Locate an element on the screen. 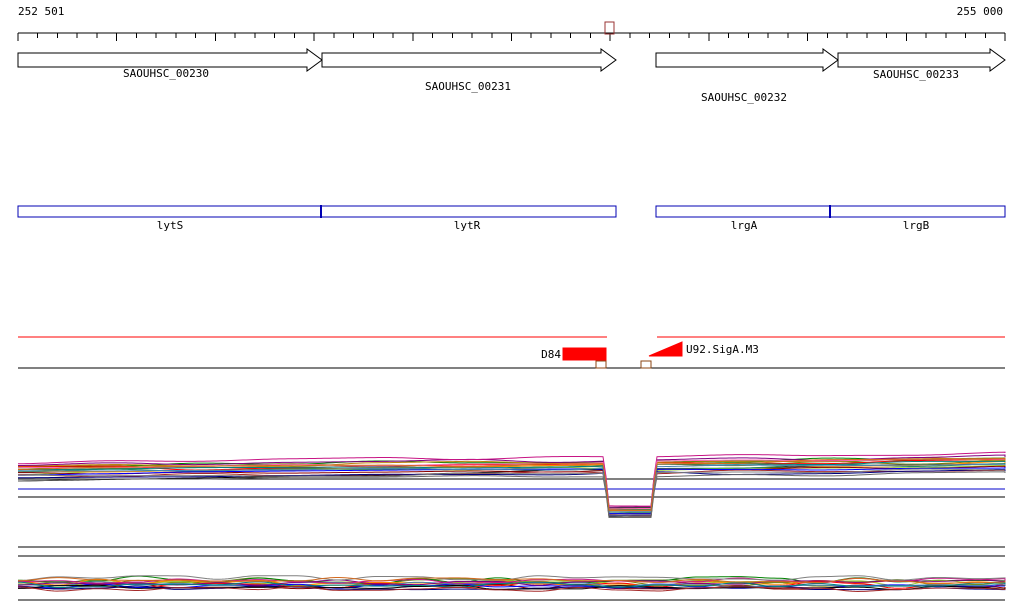  gene-label: SAOUHSC_00232 is located at coordinates (744, 97).